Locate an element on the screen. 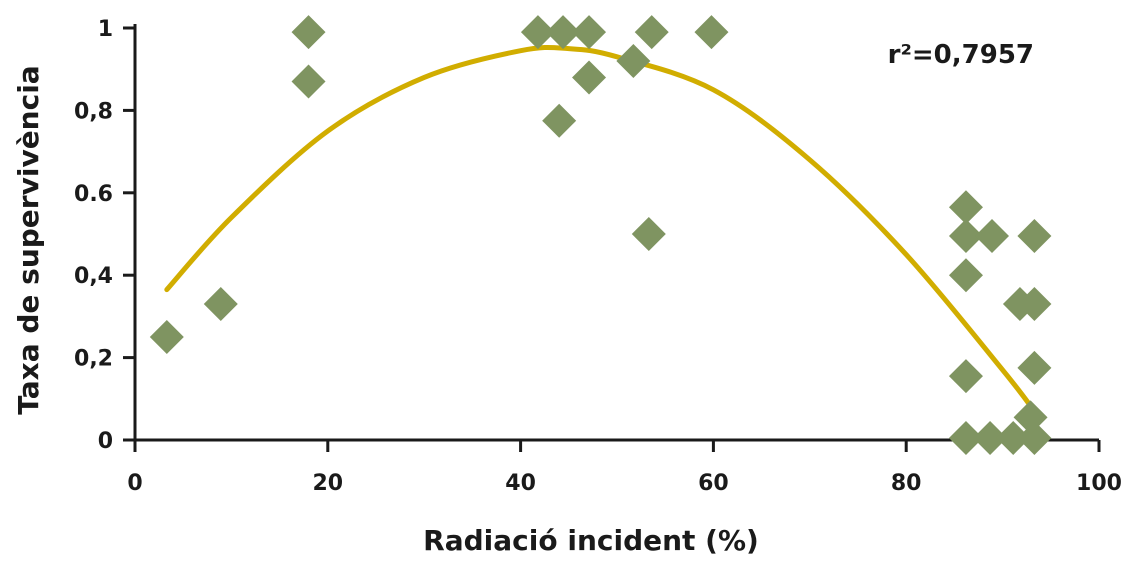  y-tick-label: 0.6 is located at coordinates (93, 194).